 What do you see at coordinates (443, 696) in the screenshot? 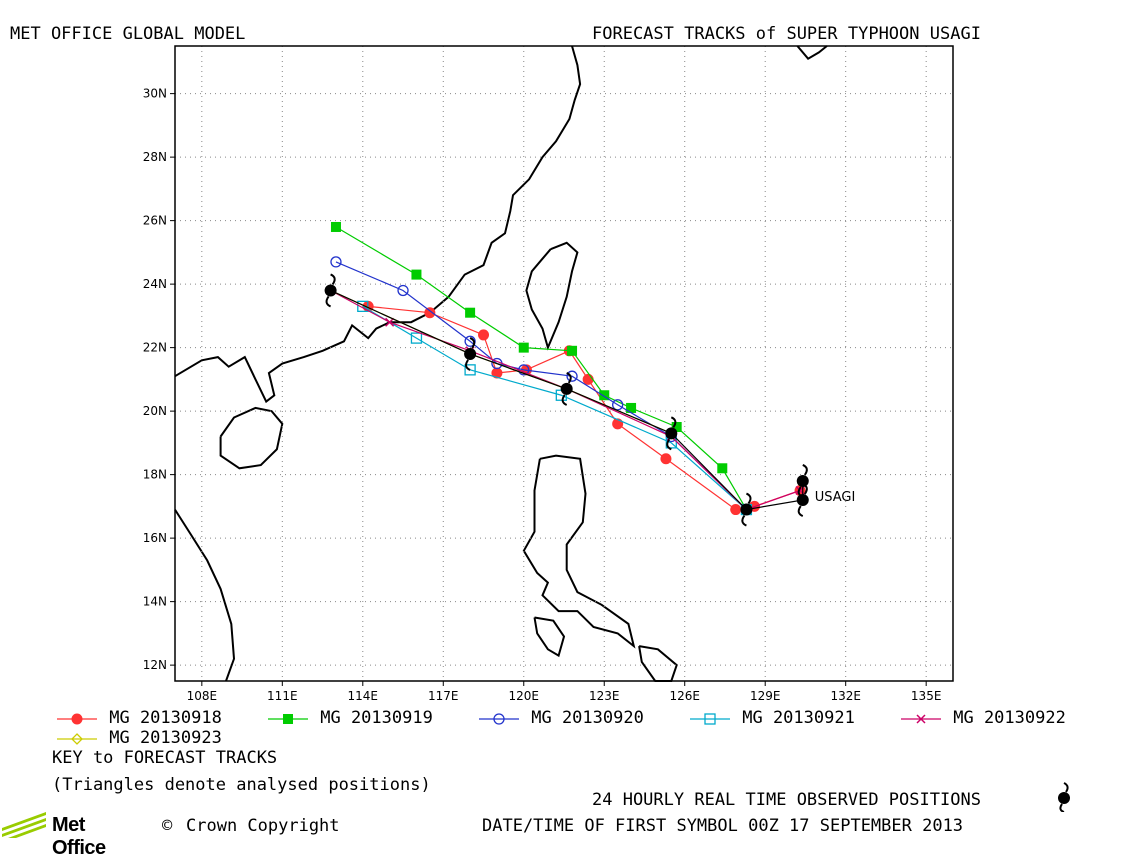
I see `lon-tick-label: 117E` at bounding box center [443, 696].